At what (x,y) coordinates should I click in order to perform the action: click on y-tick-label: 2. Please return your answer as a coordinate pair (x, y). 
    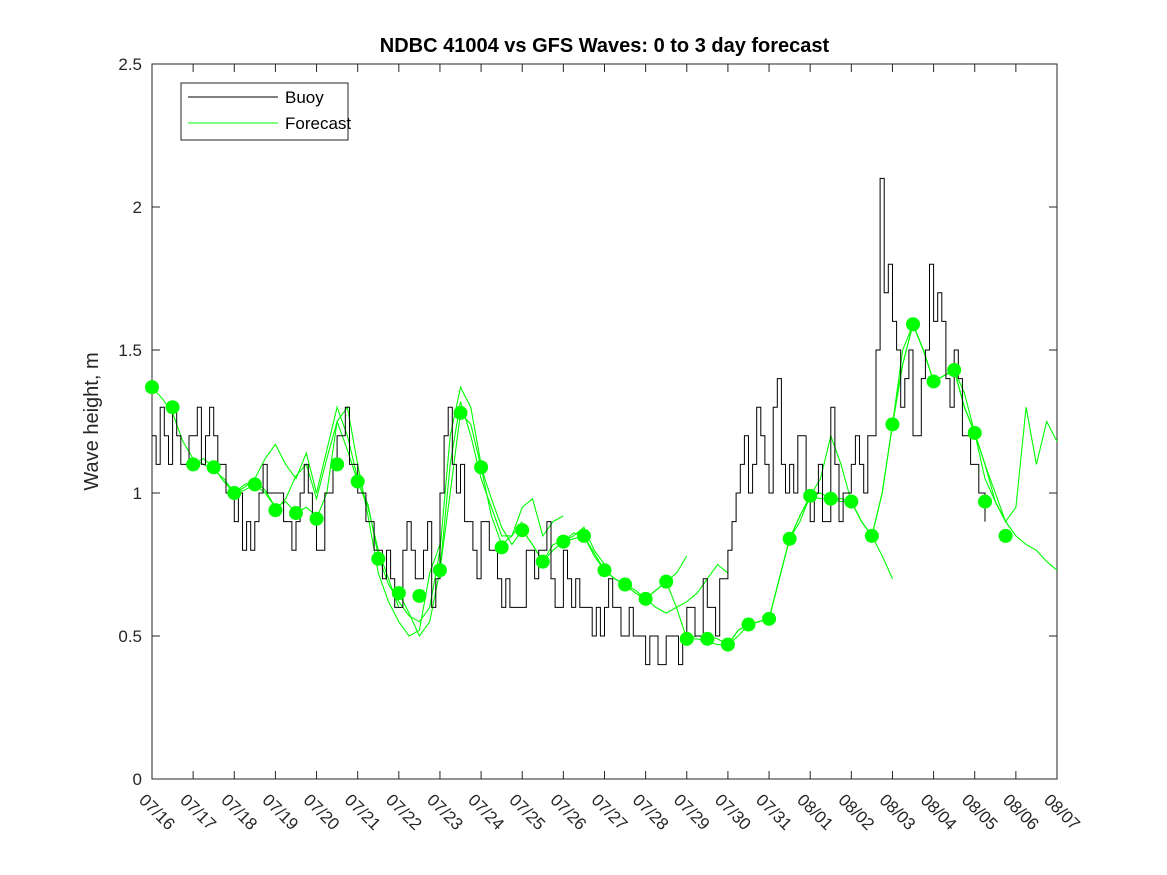
    Looking at the image, I should click on (137, 207).